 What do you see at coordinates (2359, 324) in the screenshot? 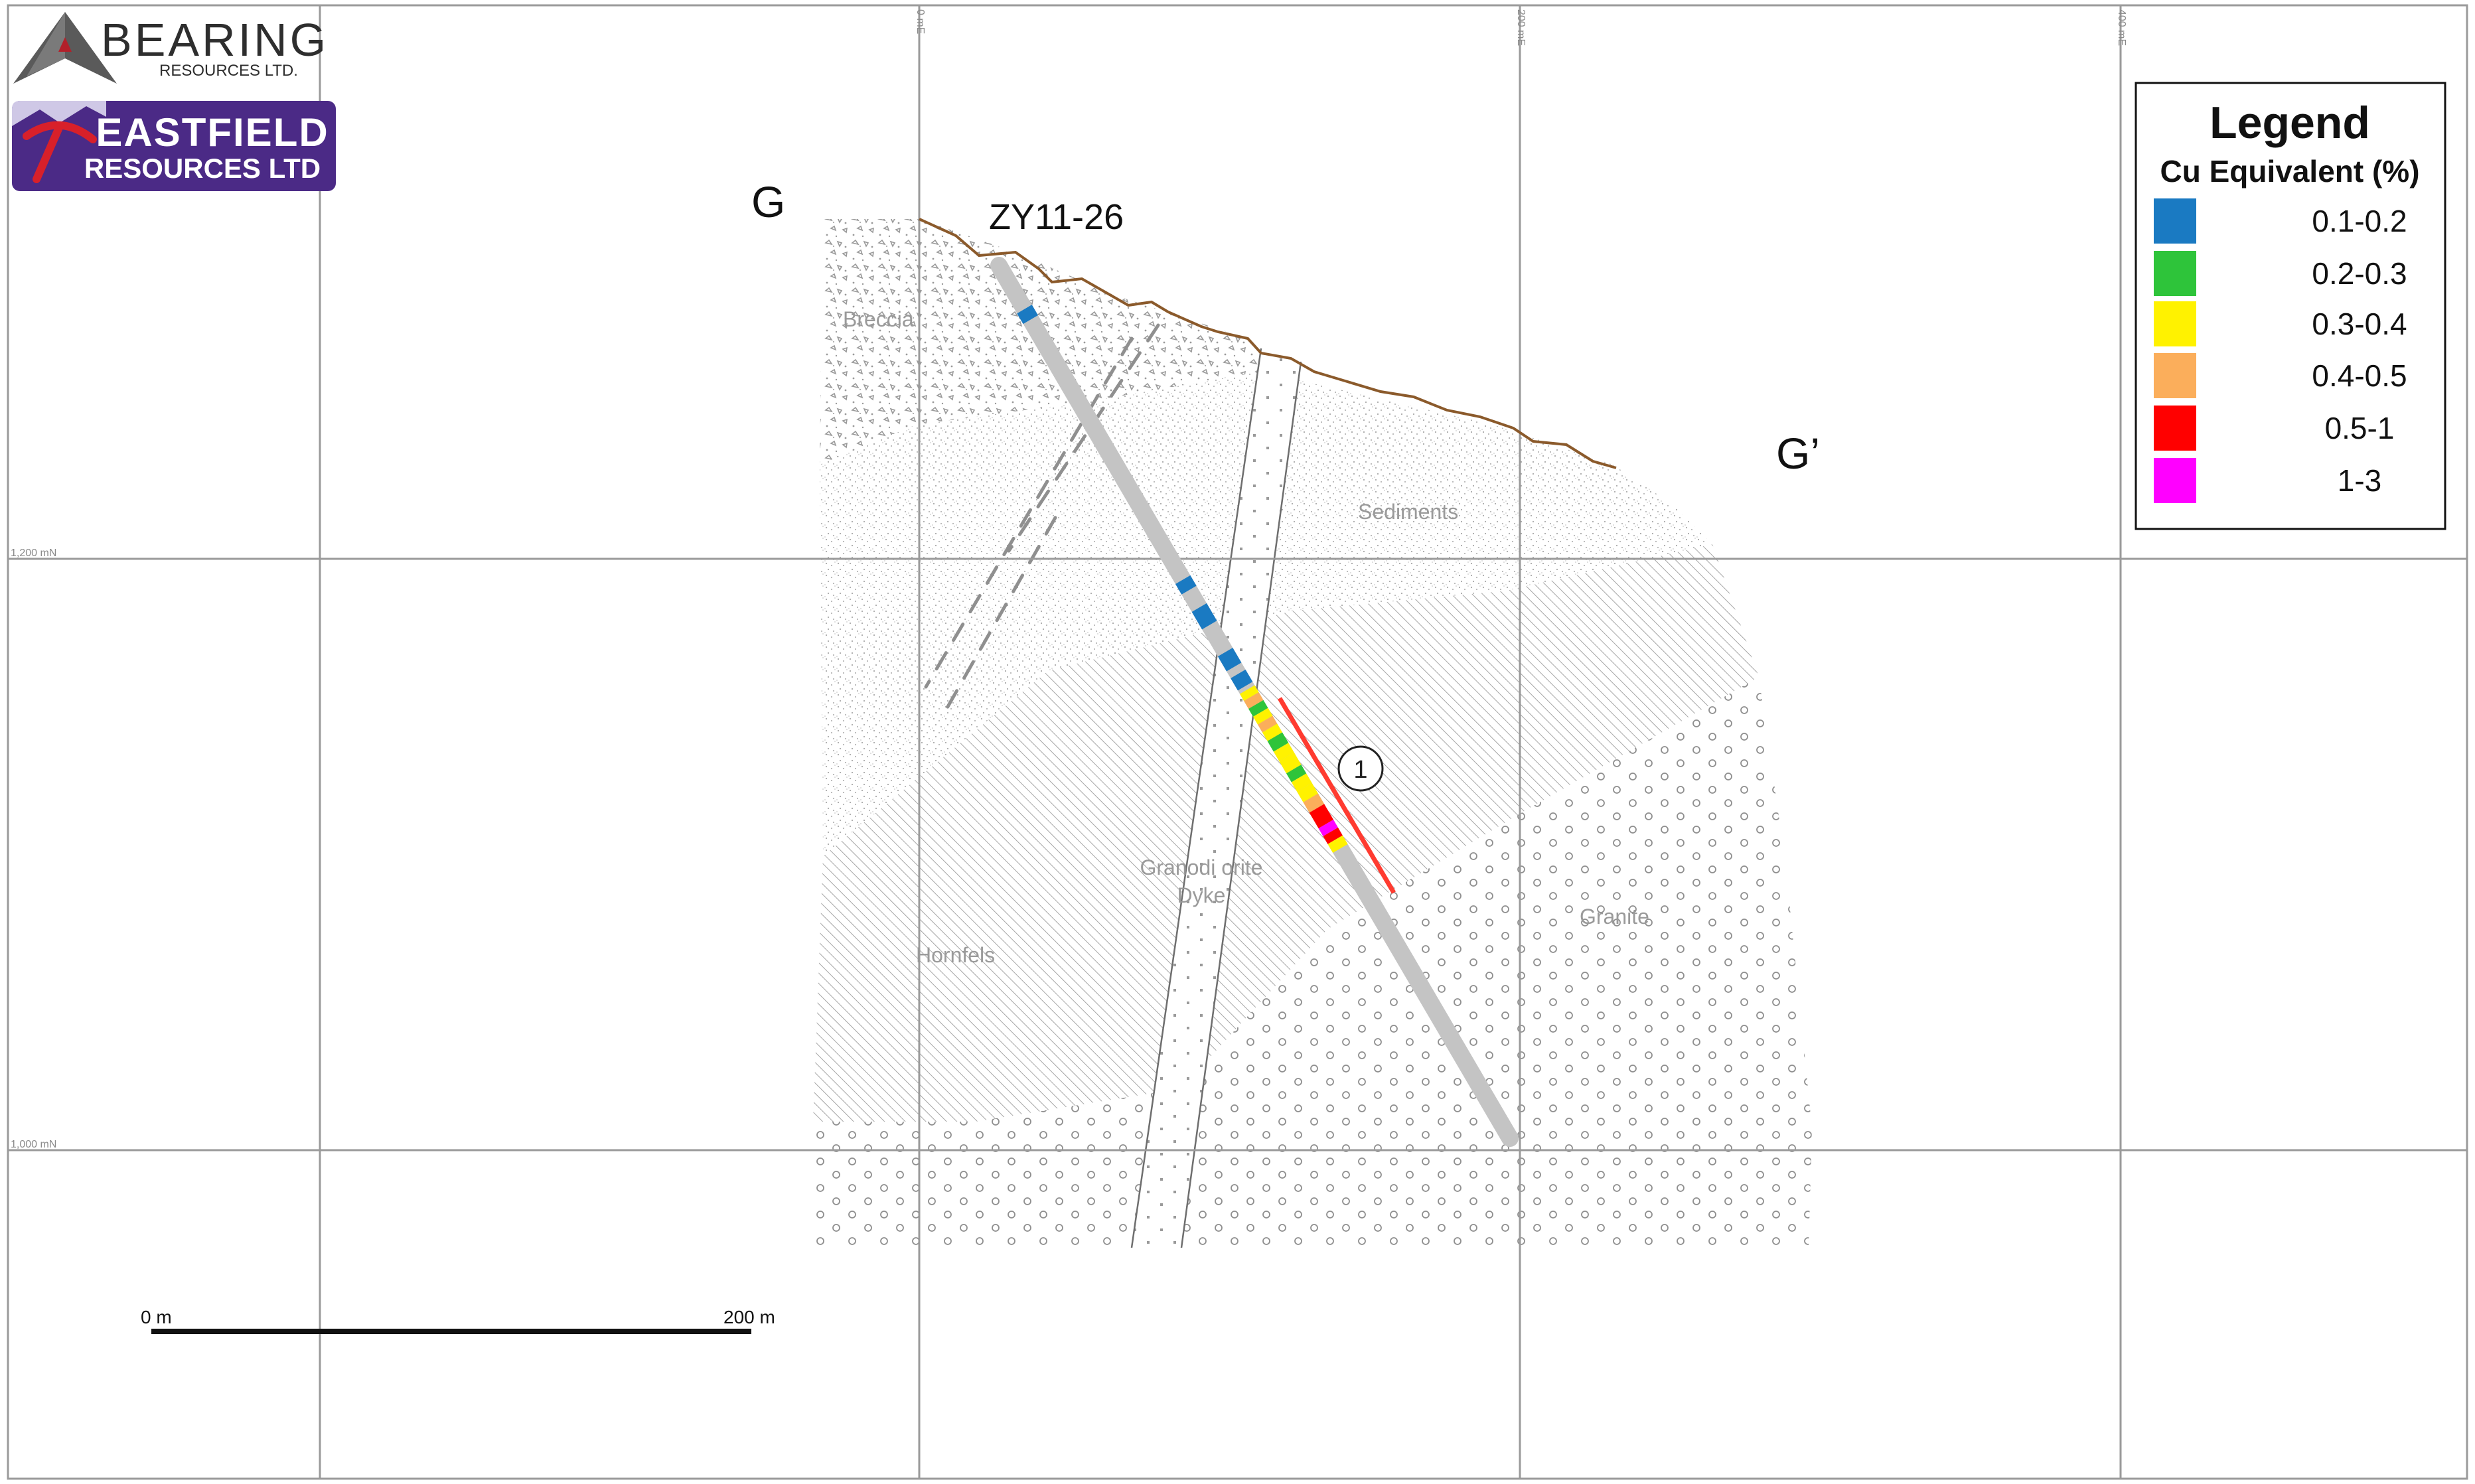
I see `legend-label: 0.3-0.4` at bounding box center [2359, 324].